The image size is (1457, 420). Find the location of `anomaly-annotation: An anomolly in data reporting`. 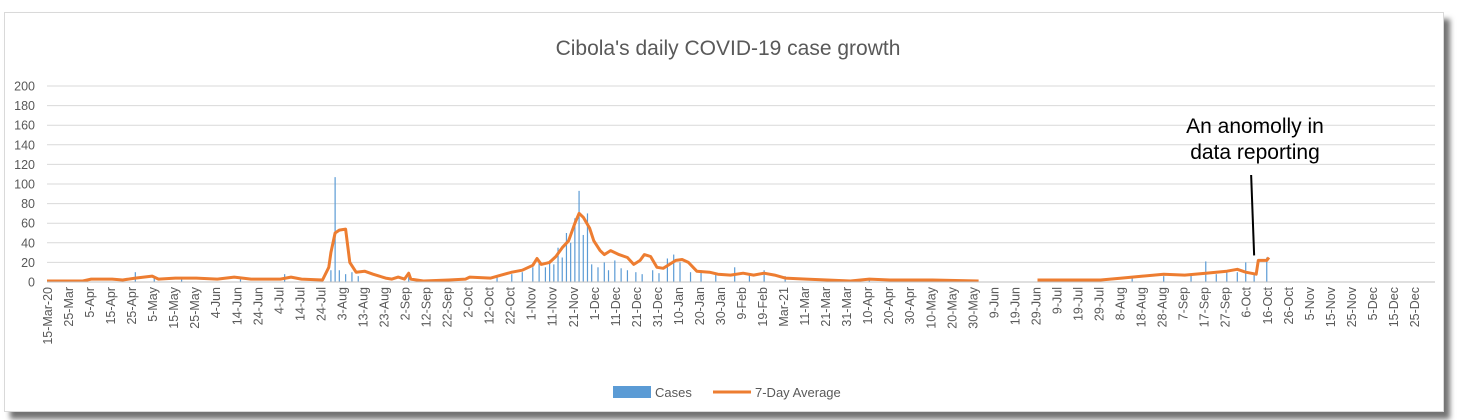

anomaly-annotation: An anomolly in data reporting is located at coordinates (1255, 185).